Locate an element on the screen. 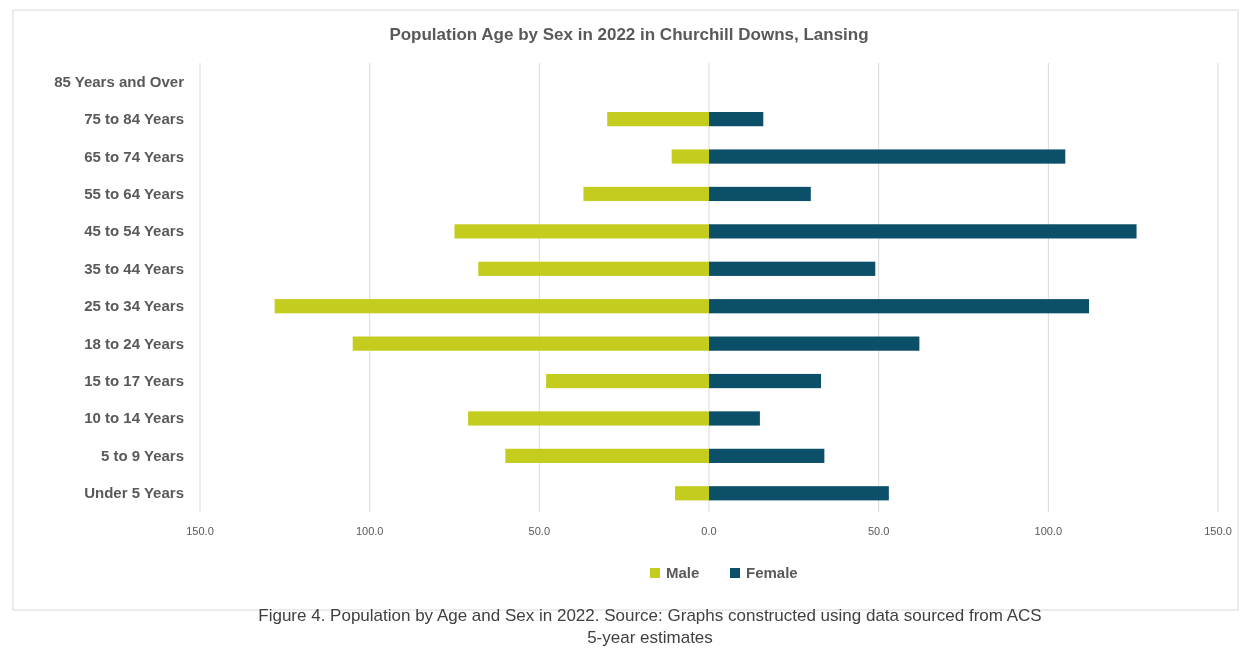  legend-label: Male is located at coordinates (683, 572).